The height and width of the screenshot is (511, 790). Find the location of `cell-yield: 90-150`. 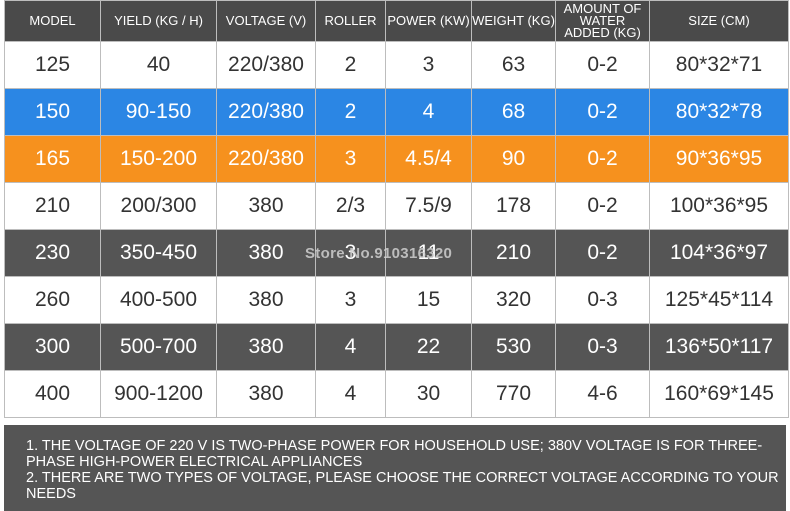

cell-yield: 90-150 is located at coordinates (158, 112).